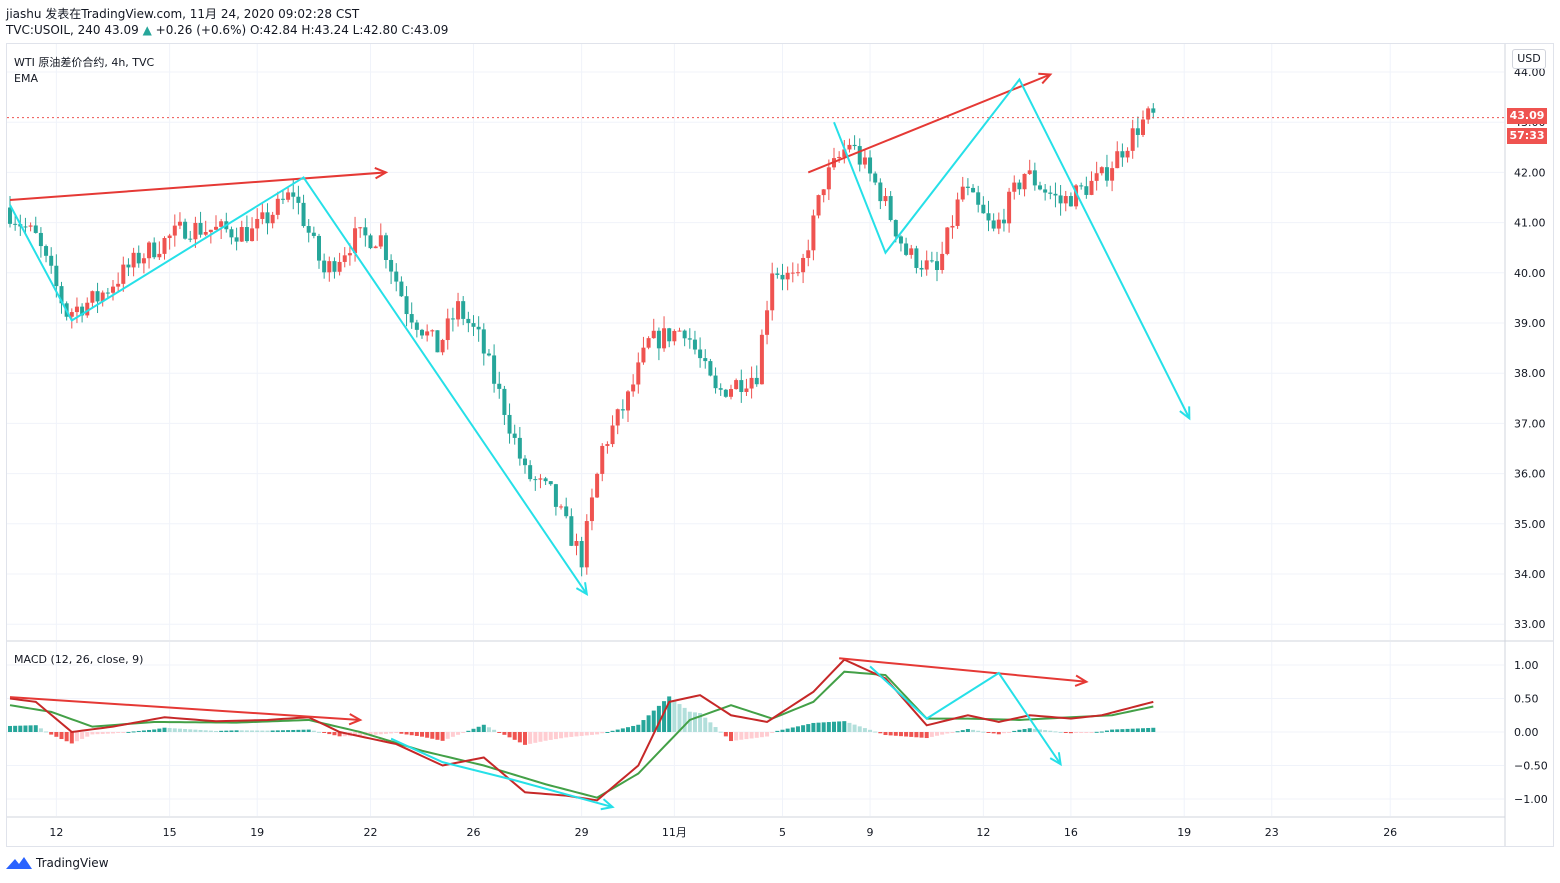  I want to click on macd-legend: MACD (12, 26, close, 9), so click(79, 659).